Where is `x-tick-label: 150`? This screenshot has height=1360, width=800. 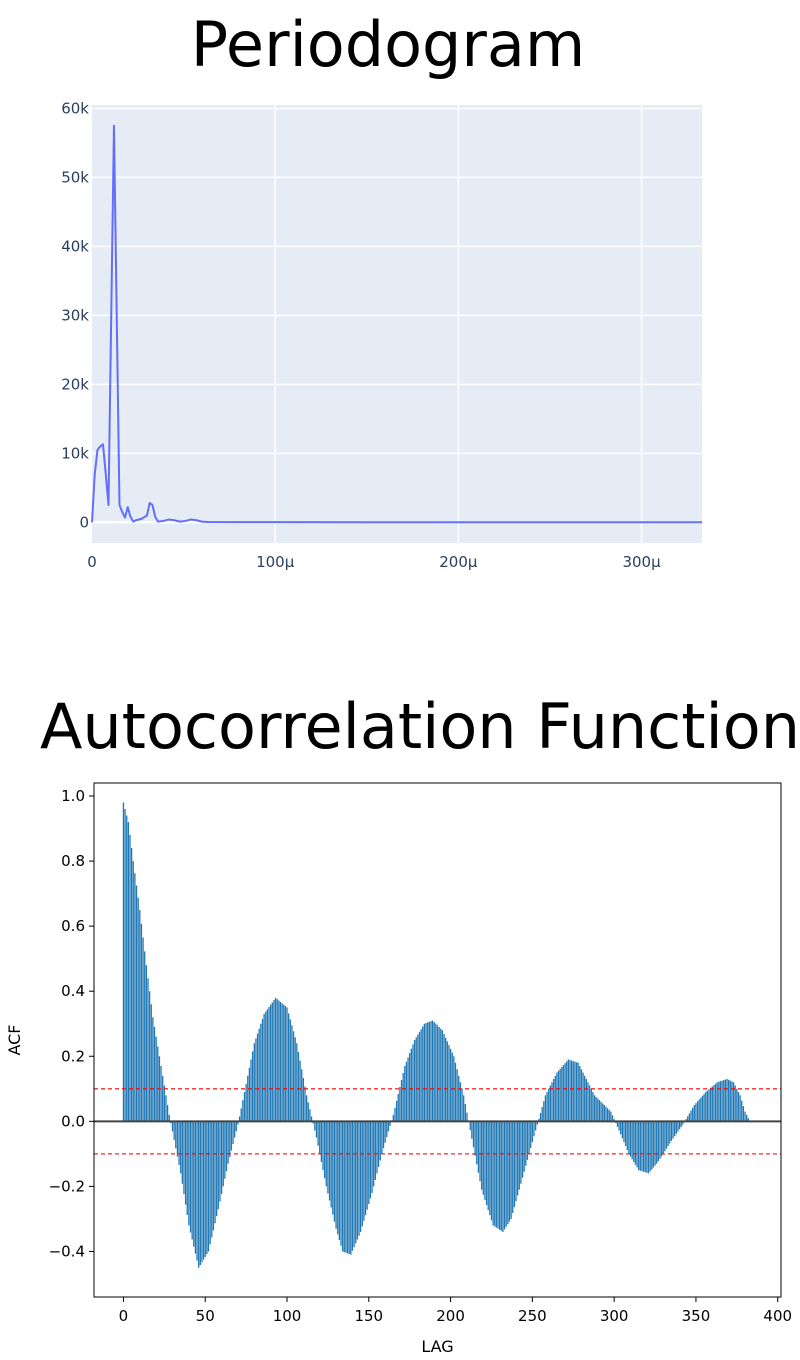
x-tick-label: 150 is located at coordinates (368, 1316).